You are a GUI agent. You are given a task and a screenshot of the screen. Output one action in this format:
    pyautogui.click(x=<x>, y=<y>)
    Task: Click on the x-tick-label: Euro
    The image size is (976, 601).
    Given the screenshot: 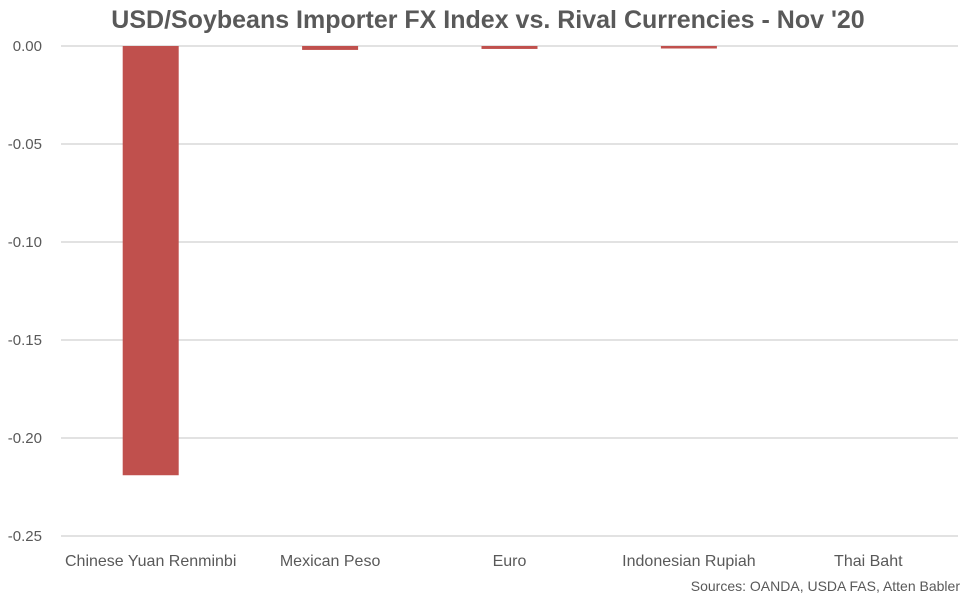 What is the action you would take?
    pyautogui.click(x=510, y=561)
    